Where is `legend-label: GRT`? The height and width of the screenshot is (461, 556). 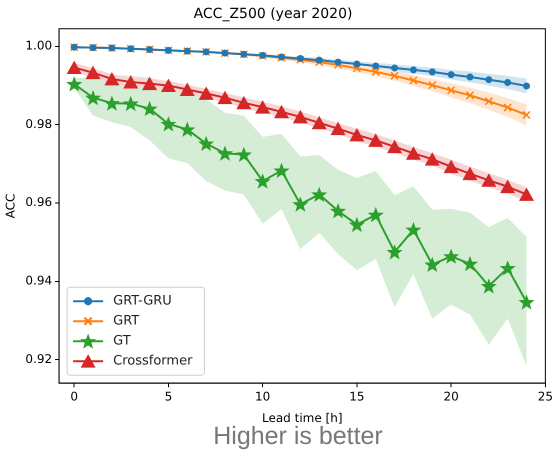 legend-label: GRT is located at coordinates (126, 321).